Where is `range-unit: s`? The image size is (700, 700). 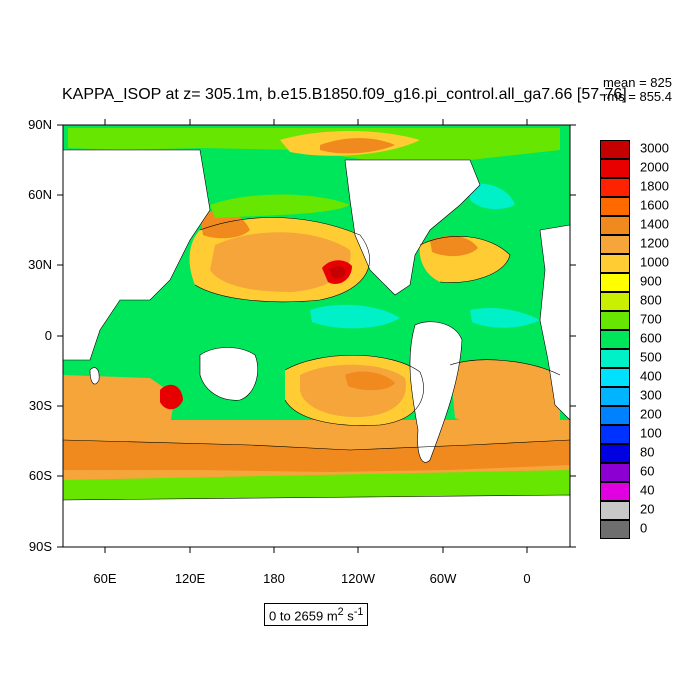
range-unit: s is located at coordinates (348, 616).